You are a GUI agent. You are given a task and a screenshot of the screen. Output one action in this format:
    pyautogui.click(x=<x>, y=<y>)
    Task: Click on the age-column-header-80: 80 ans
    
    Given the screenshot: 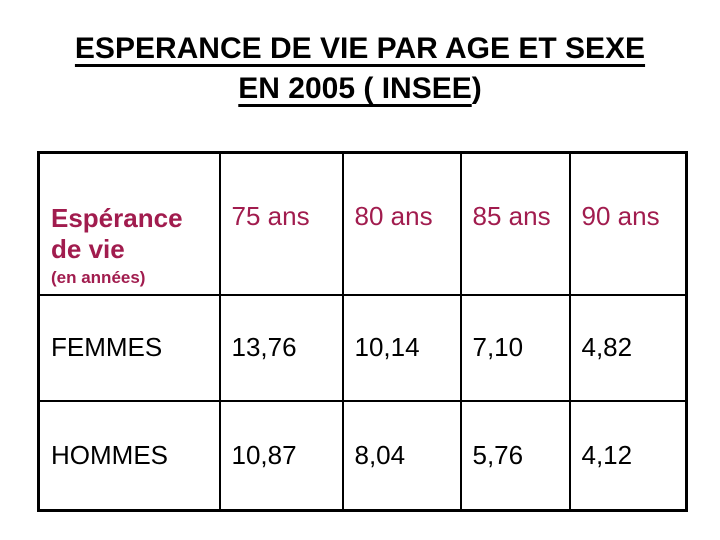 What is the action you would take?
    pyautogui.click(x=401, y=223)
    